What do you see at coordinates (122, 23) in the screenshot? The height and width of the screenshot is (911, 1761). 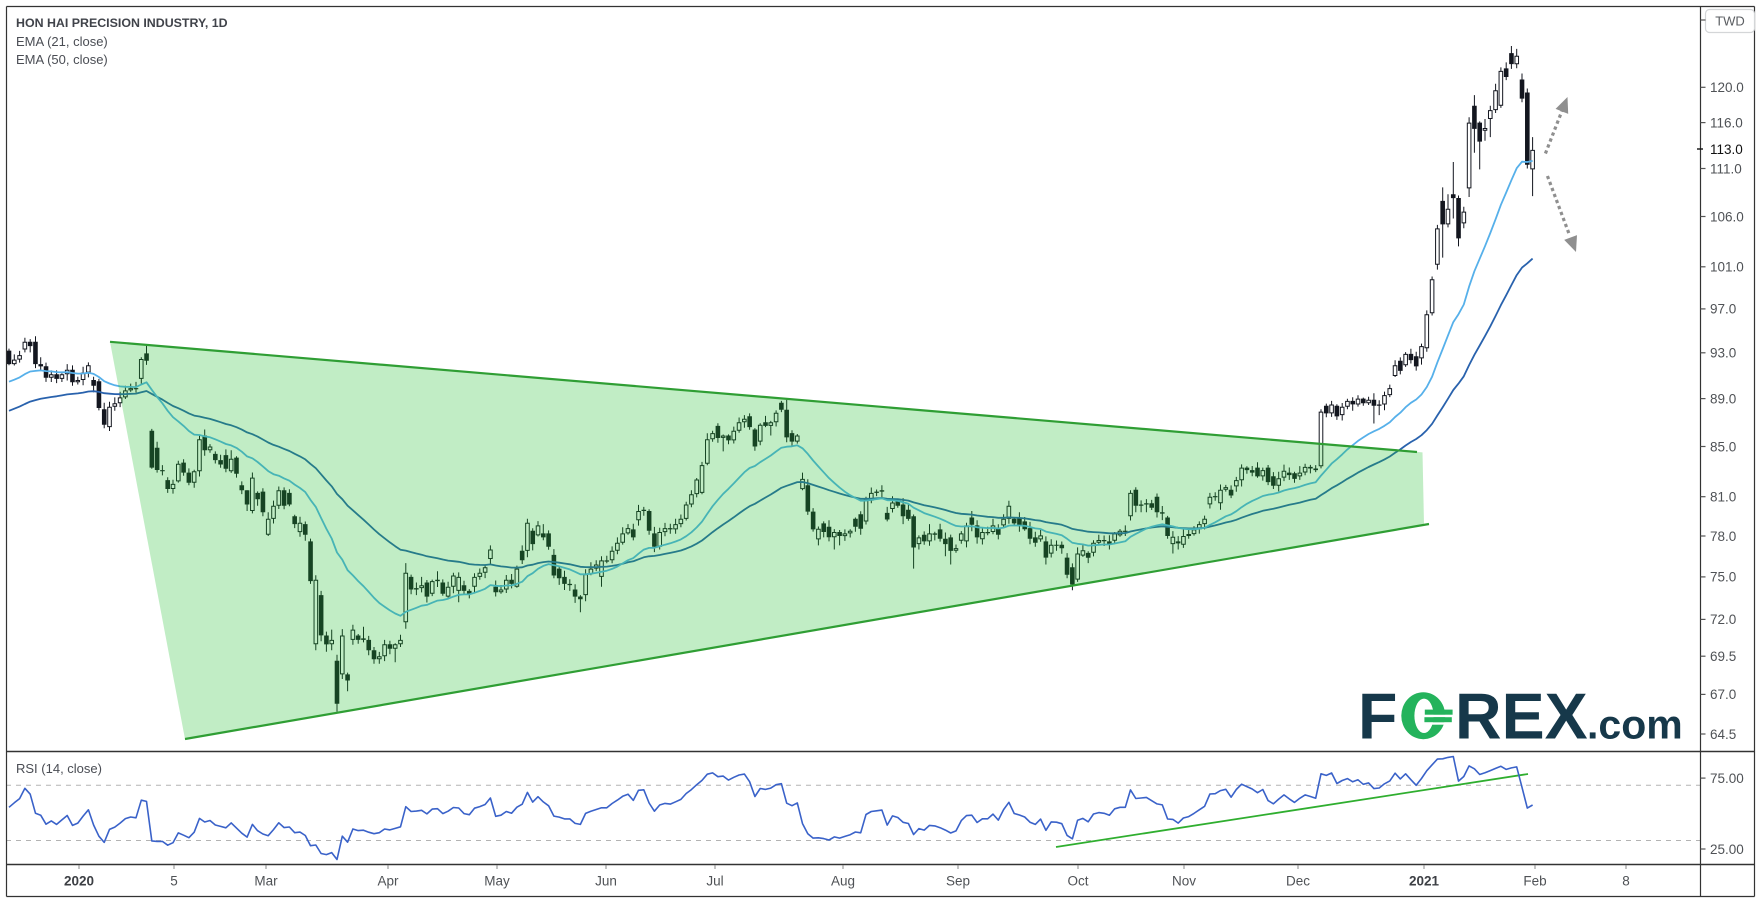 I see `svg-text: HON HAI PRECISION INDUSTRY, 1D` at bounding box center [122, 23].